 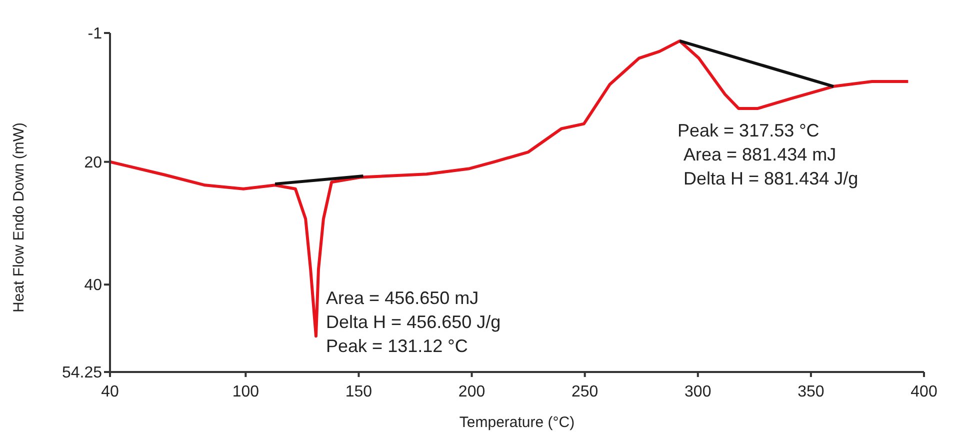 What do you see at coordinates (924, 391) in the screenshot?
I see `x-tick-label: 400` at bounding box center [924, 391].